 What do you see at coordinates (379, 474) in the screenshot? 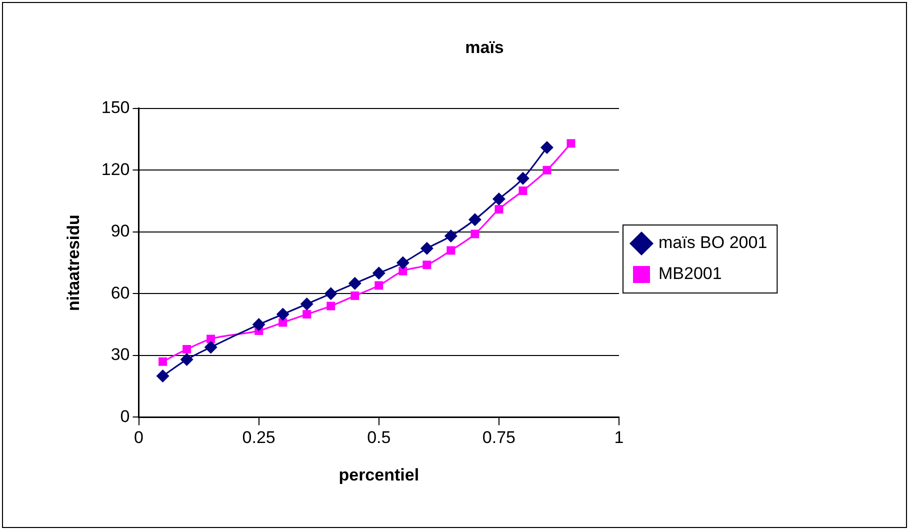
I see `x-axis-title: percentiel` at bounding box center [379, 474].